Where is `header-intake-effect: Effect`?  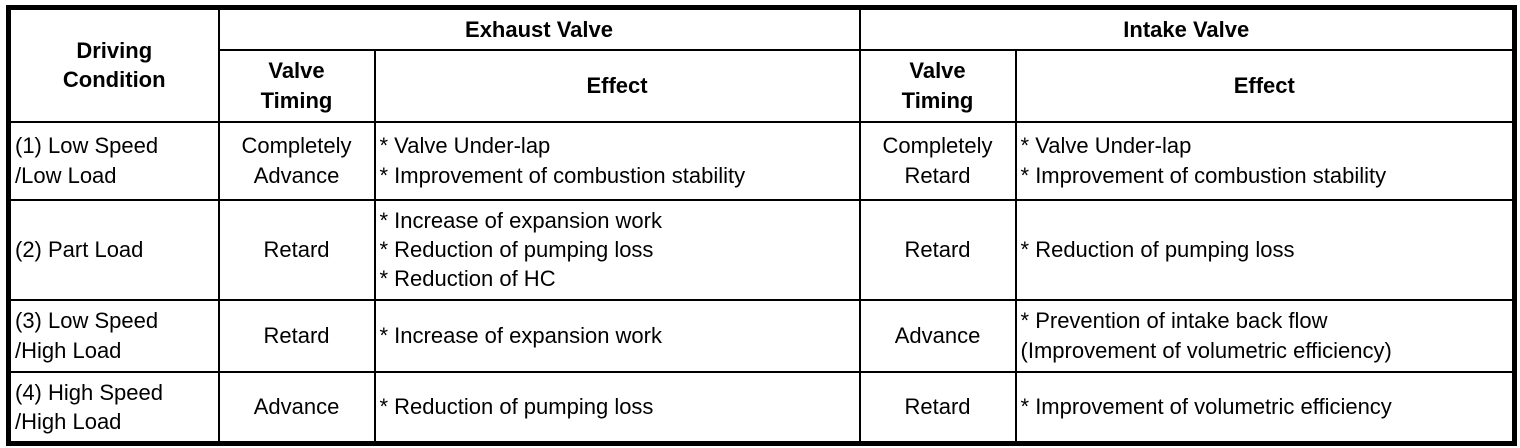
header-intake-effect: Effect is located at coordinates (1265, 85).